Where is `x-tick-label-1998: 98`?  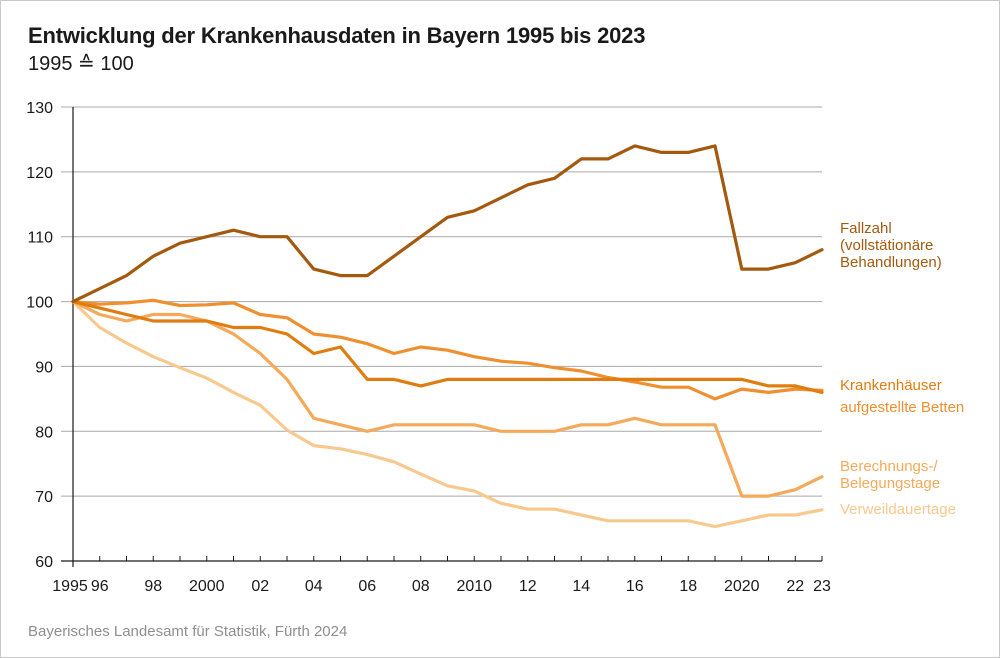
x-tick-label-1998: 98 is located at coordinates (153, 586).